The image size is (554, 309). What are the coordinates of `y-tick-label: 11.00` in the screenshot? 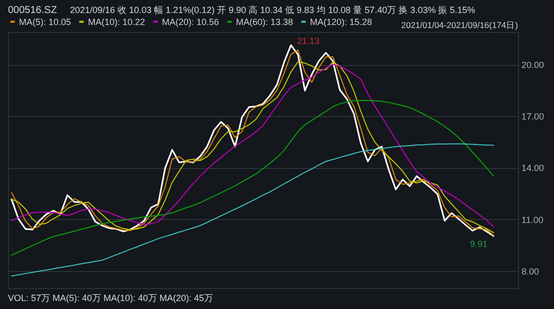 It's located at (533, 219).